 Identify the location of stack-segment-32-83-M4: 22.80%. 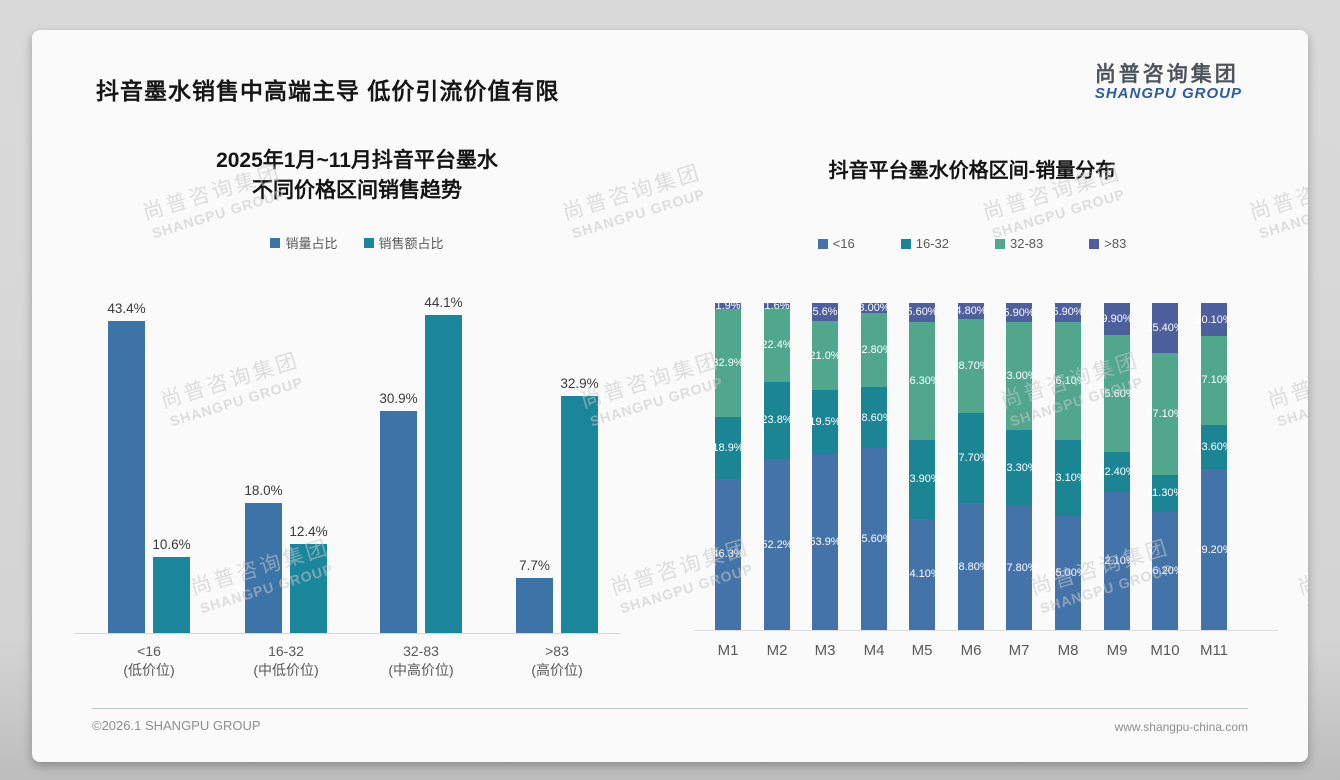
(874, 350).